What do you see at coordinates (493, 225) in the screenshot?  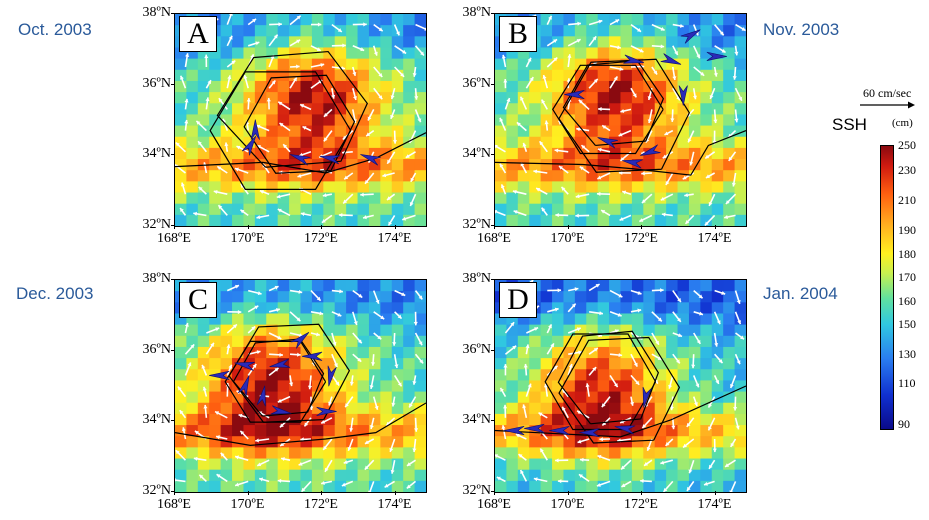 I see `latitude-tick` at bounding box center [493, 225].